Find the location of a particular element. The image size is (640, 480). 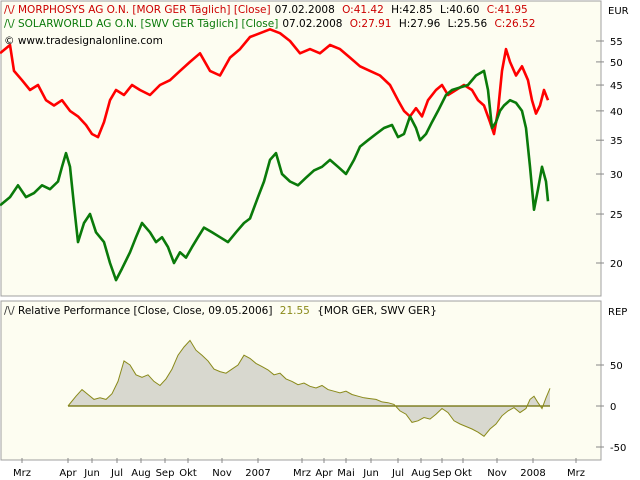

lower-y-tick-label: -50 is located at coordinates (618, 448).